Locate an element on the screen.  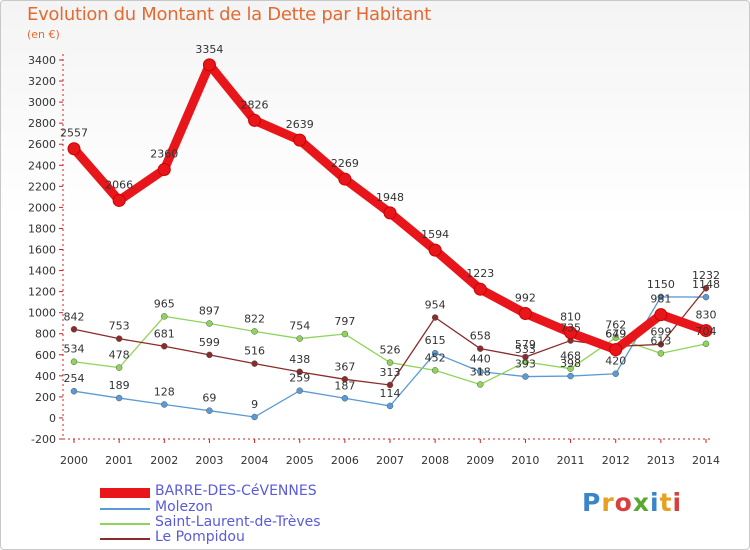
logo-letter: x is located at coordinates (641, 502).